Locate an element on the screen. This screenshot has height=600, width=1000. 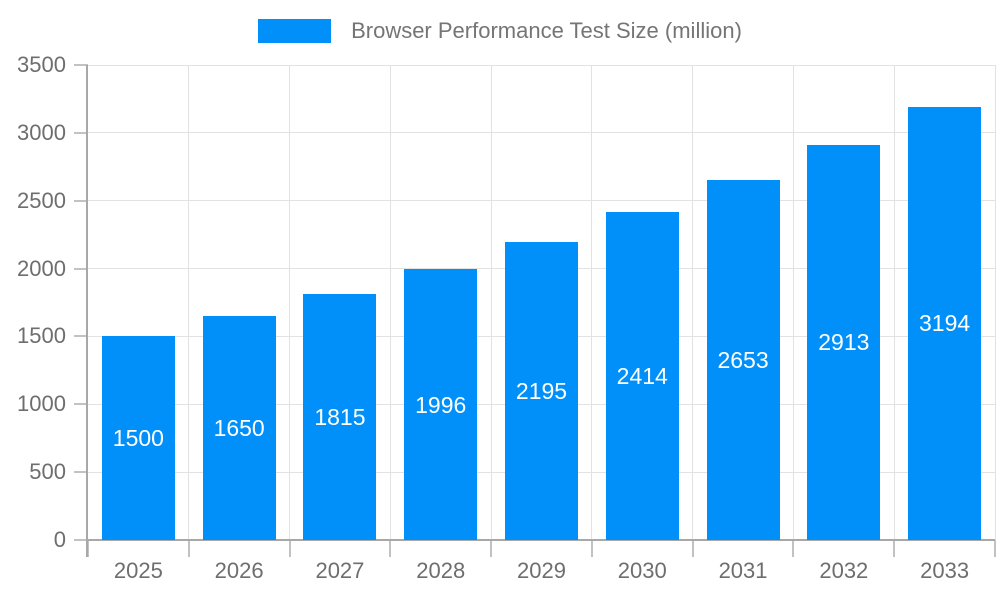
bar-value-label: 3194 is located at coordinates (945, 323).